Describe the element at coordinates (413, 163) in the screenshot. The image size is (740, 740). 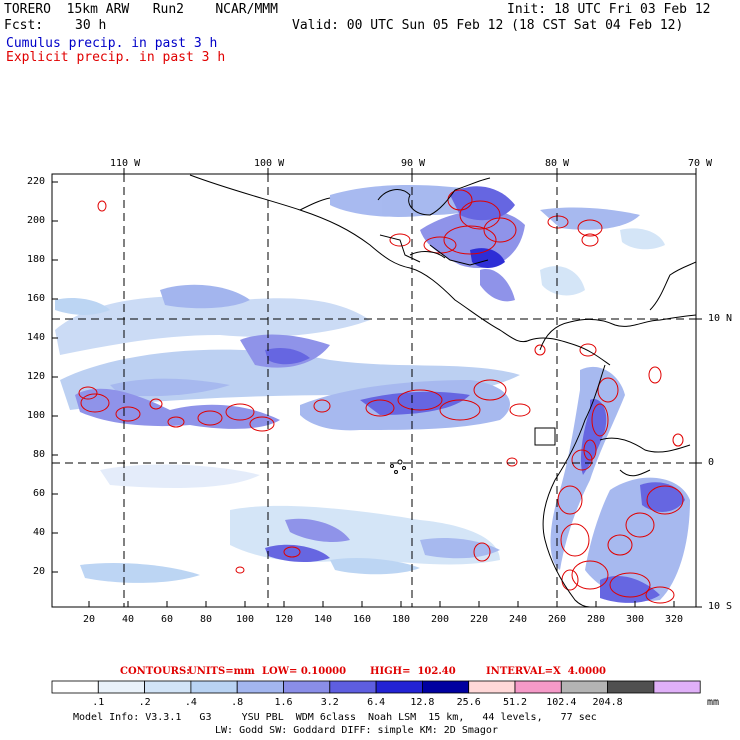
I see `lon-label-90w: 90 W` at that location.